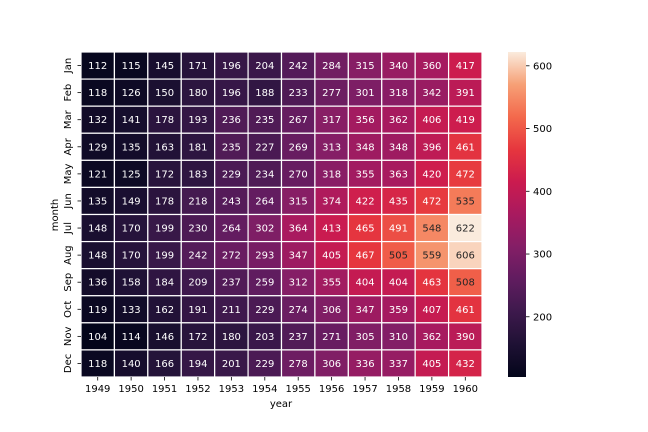 This screenshot has width=648, height=432. Describe the element at coordinates (131, 310) in the screenshot. I see `cell-value-label: 133` at that location.